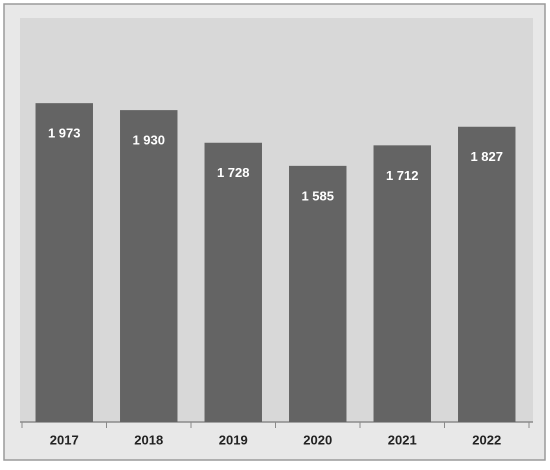  What do you see at coordinates (148, 140) in the screenshot?
I see `value-label: 1 930` at bounding box center [148, 140].